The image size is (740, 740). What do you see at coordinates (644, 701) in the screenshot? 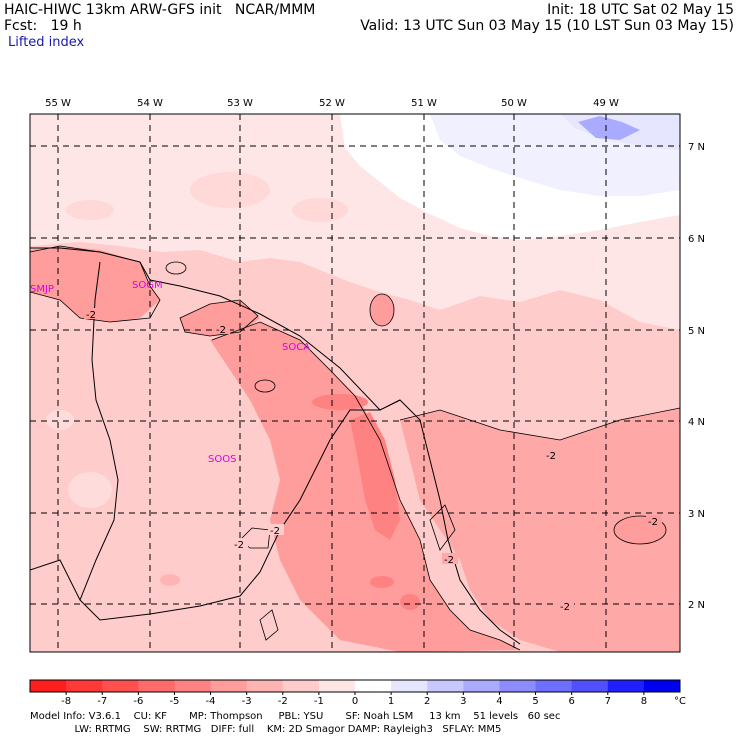
I see `colorbar-tick-label: 8` at bounding box center [644, 701].